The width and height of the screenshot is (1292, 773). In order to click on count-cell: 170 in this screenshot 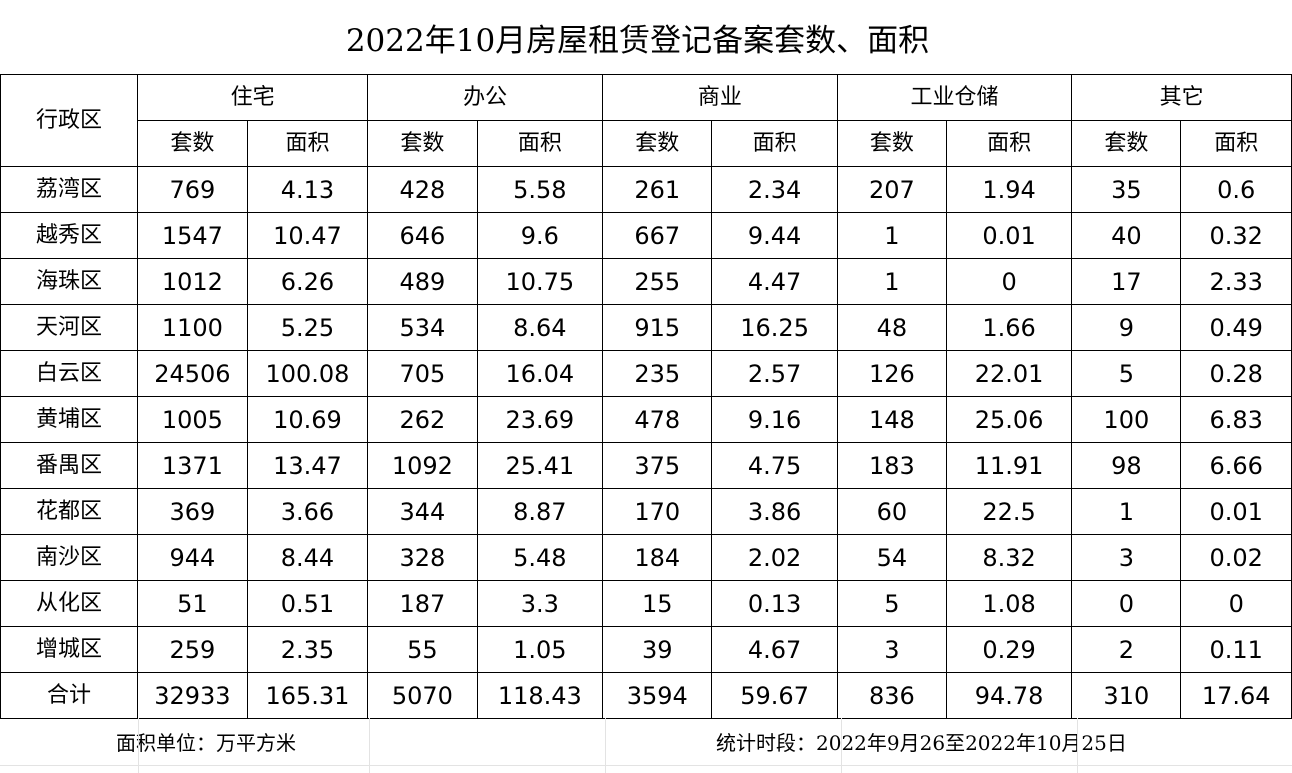, I will do `click(657, 511)`.